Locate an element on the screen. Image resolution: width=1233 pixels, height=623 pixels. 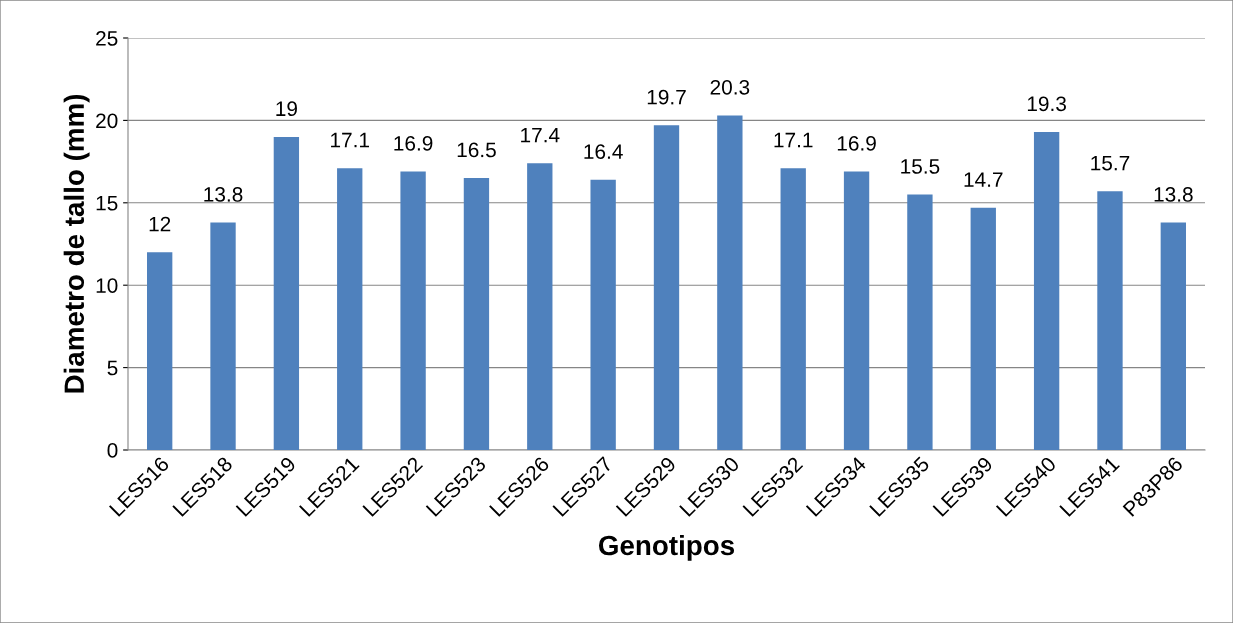
data-label: 19.7 is located at coordinates (666, 97).